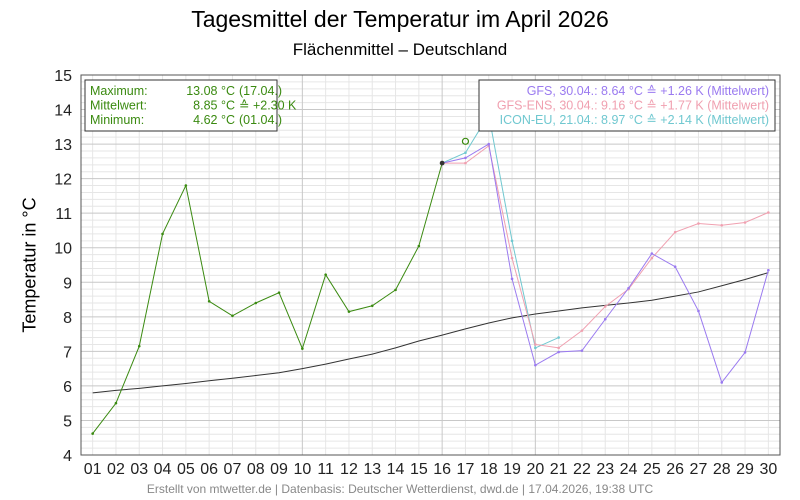  I want to click on stats-label: Minimum:, so click(117, 120).